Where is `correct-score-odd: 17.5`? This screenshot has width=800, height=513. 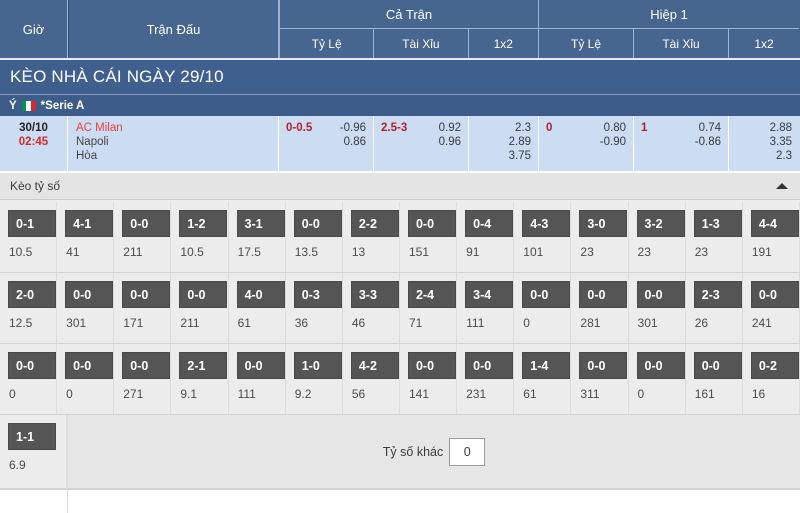 correct-score-odd: 17.5 is located at coordinates (249, 252).